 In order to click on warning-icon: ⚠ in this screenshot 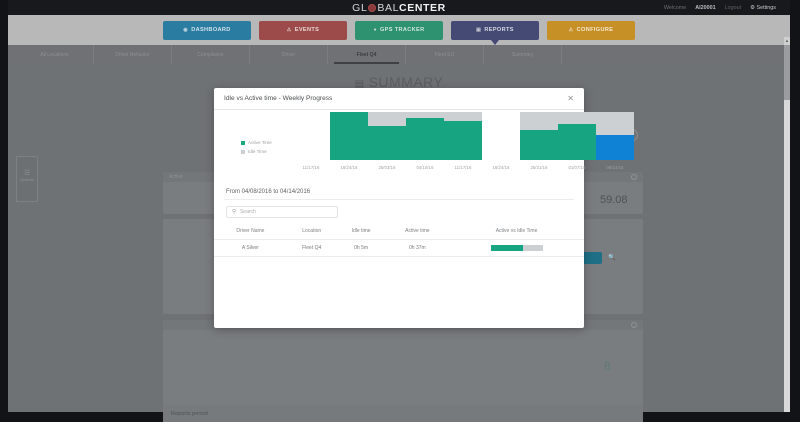, I will do `click(289, 30)`.